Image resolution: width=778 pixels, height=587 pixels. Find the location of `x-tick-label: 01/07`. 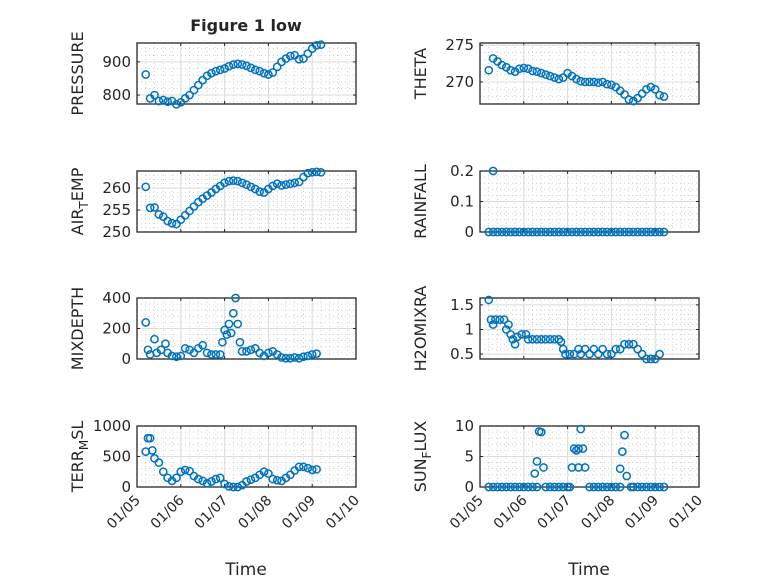

x-tick-label: 01/07 is located at coordinates (212, 513).